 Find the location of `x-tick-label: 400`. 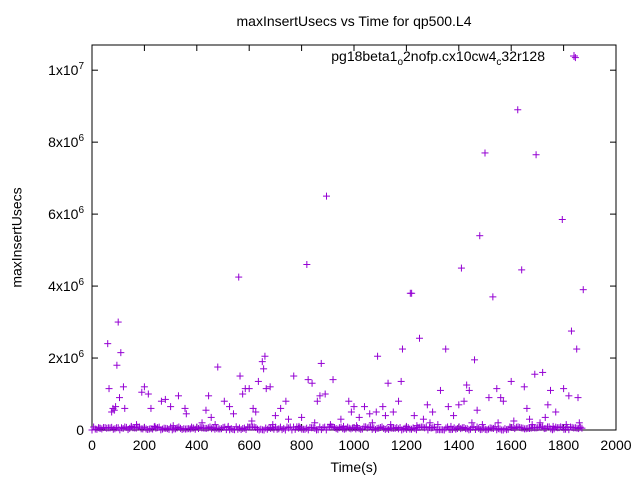

x-tick-label: 400 is located at coordinates (197, 445).